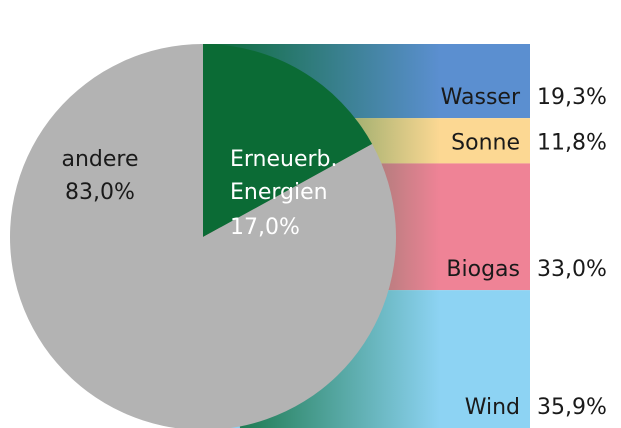  I want to click on segment-label: Wind, so click(492, 407).